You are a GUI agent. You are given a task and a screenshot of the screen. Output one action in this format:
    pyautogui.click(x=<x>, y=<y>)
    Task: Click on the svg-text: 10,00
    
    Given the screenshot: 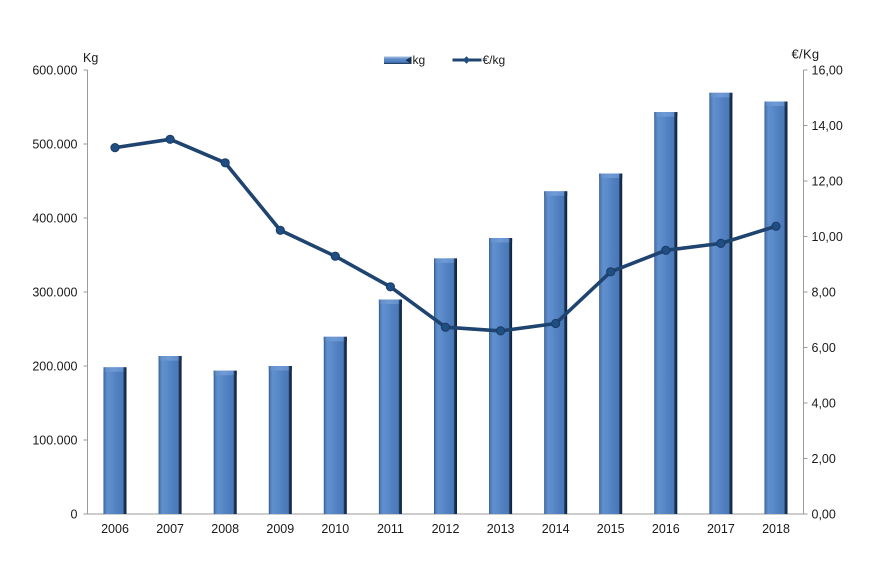 What is the action you would take?
    pyautogui.click(x=827, y=237)
    